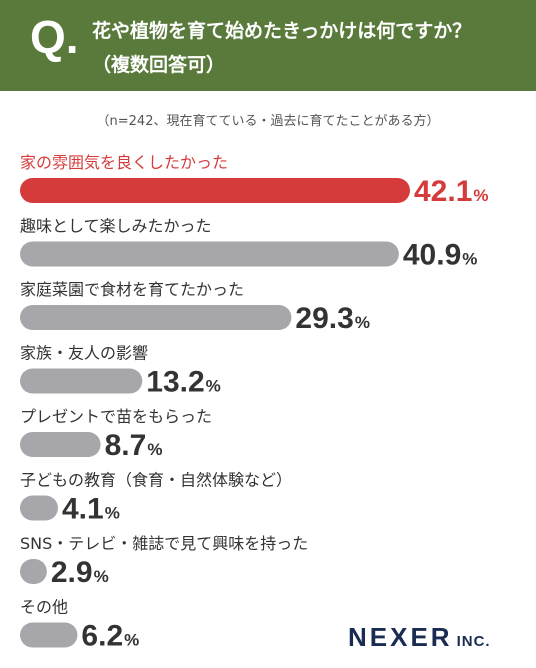  What do you see at coordinates (164, 543) in the screenshot?
I see `category-label: SNS・テレビ・雑誌で見て興味を持った` at bounding box center [164, 543].